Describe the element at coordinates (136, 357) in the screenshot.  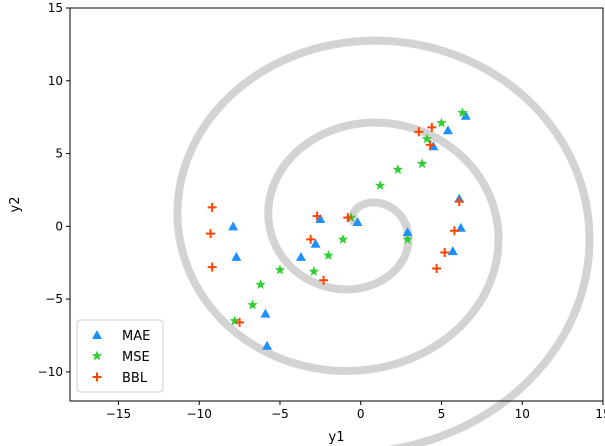
I see `legend-label-mse: MSE` at that location.